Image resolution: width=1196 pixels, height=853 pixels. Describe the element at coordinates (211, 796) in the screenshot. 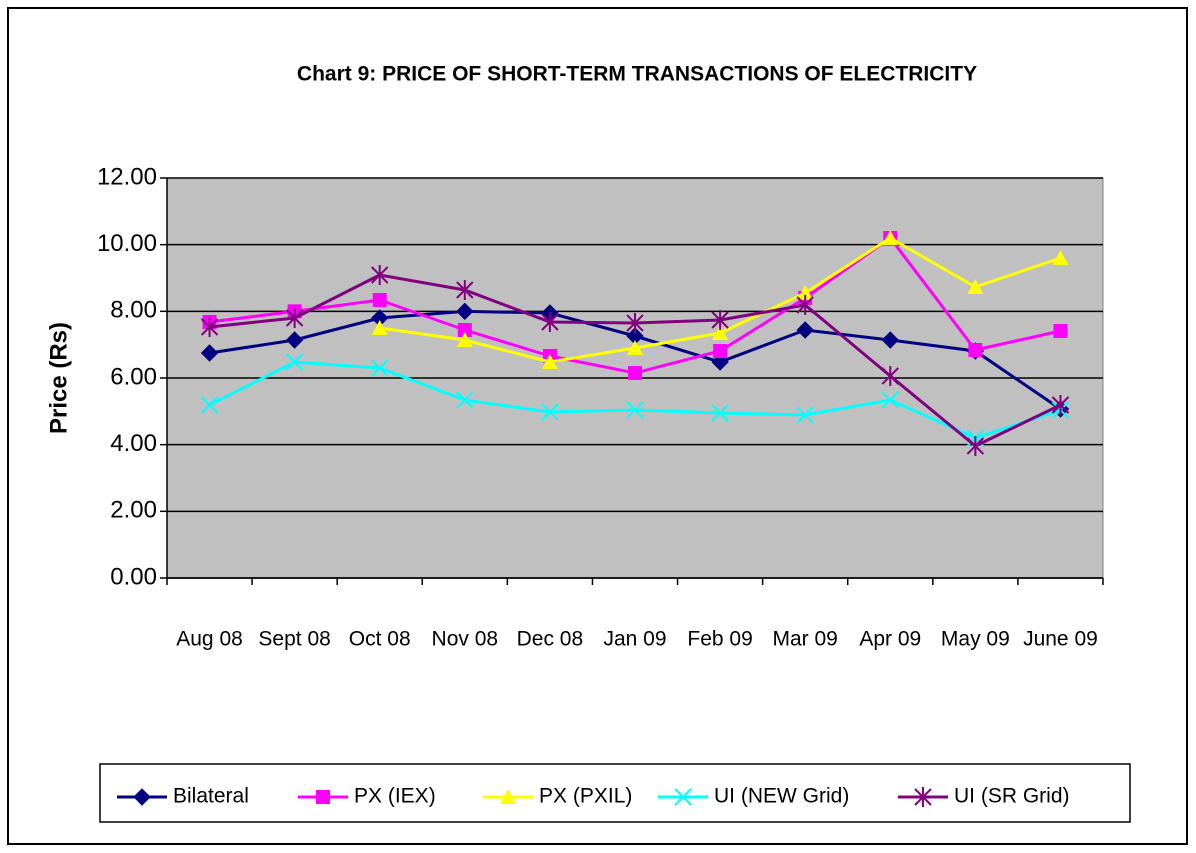

I see `legend-label: Bilateral` at that location.